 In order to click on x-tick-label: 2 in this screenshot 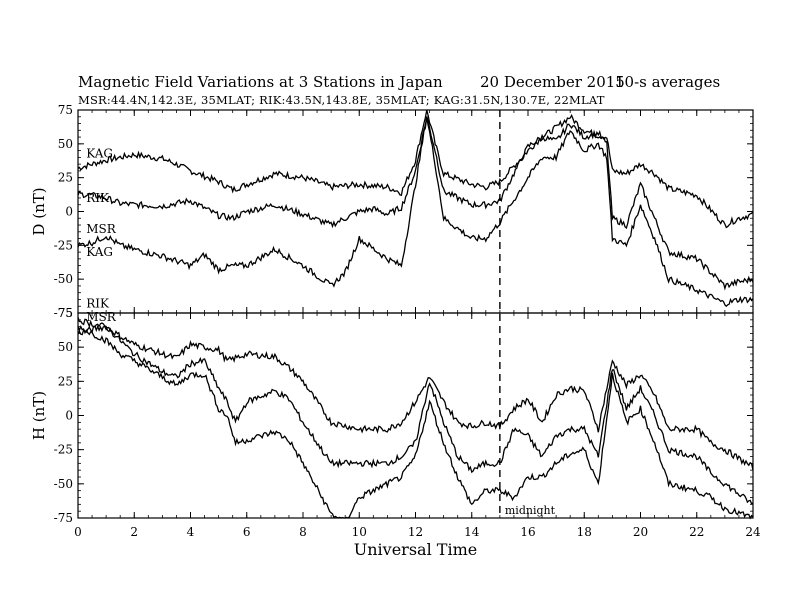, I will do `click(134, 532)`.